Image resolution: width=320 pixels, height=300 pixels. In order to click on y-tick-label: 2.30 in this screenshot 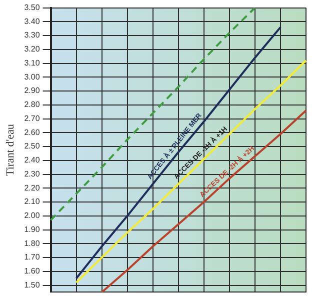, I will do `click(32, 173)`.